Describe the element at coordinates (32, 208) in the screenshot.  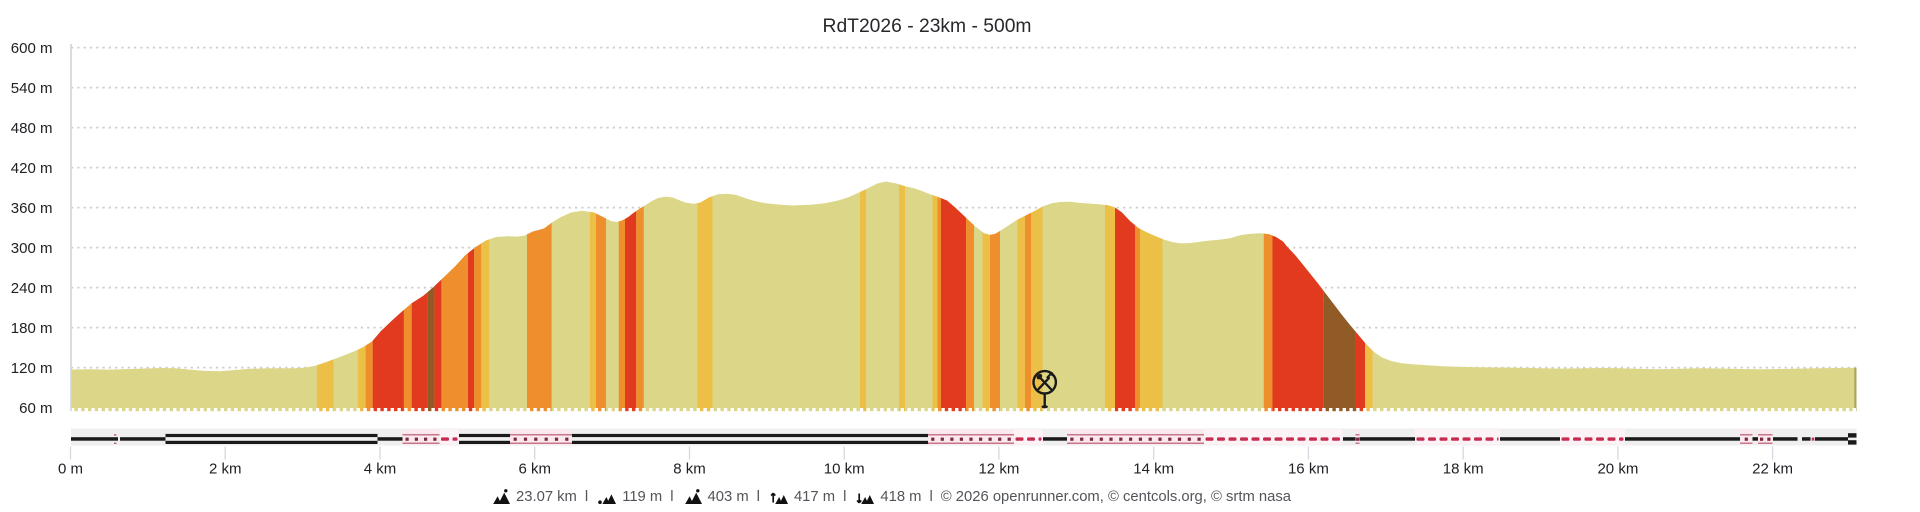
I see `svg-text: 360 m` at that location.